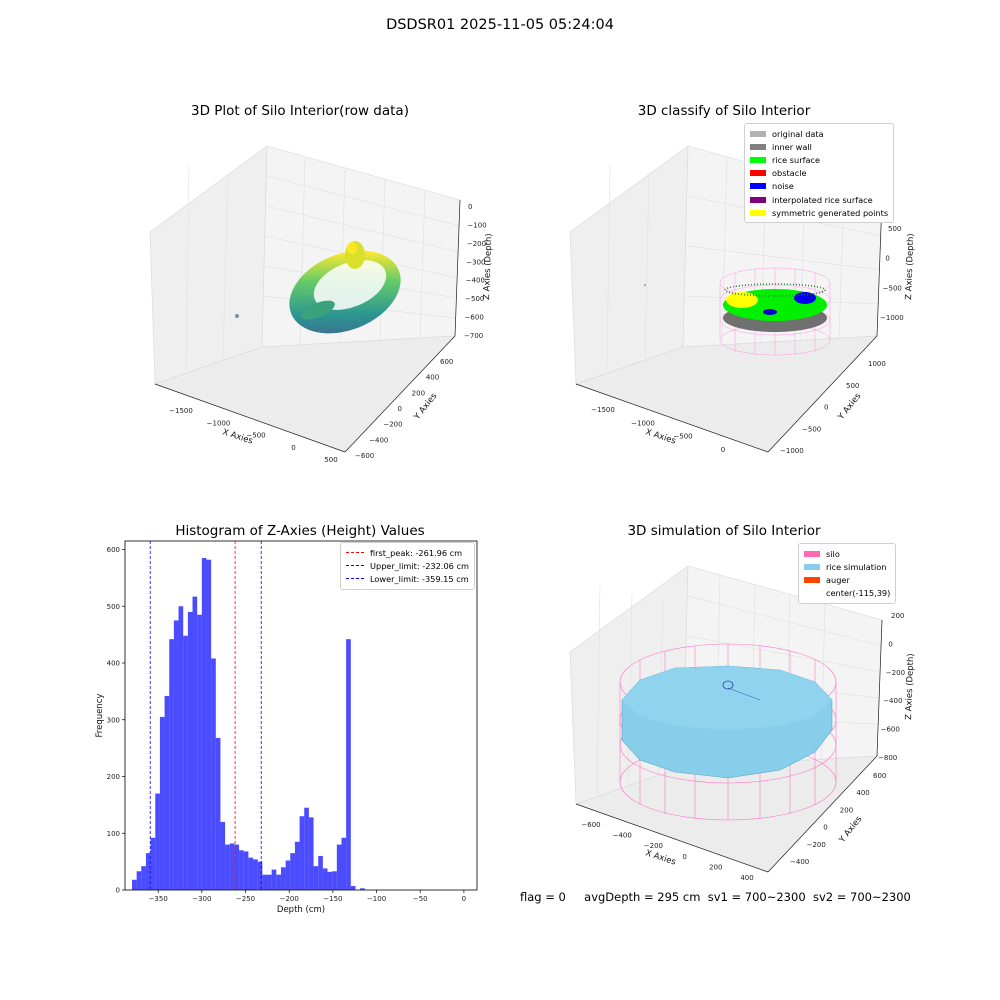  Describe the element at coordinates (474, 299) in the screenshot. I see `raw-z-tick: −500` at that location.